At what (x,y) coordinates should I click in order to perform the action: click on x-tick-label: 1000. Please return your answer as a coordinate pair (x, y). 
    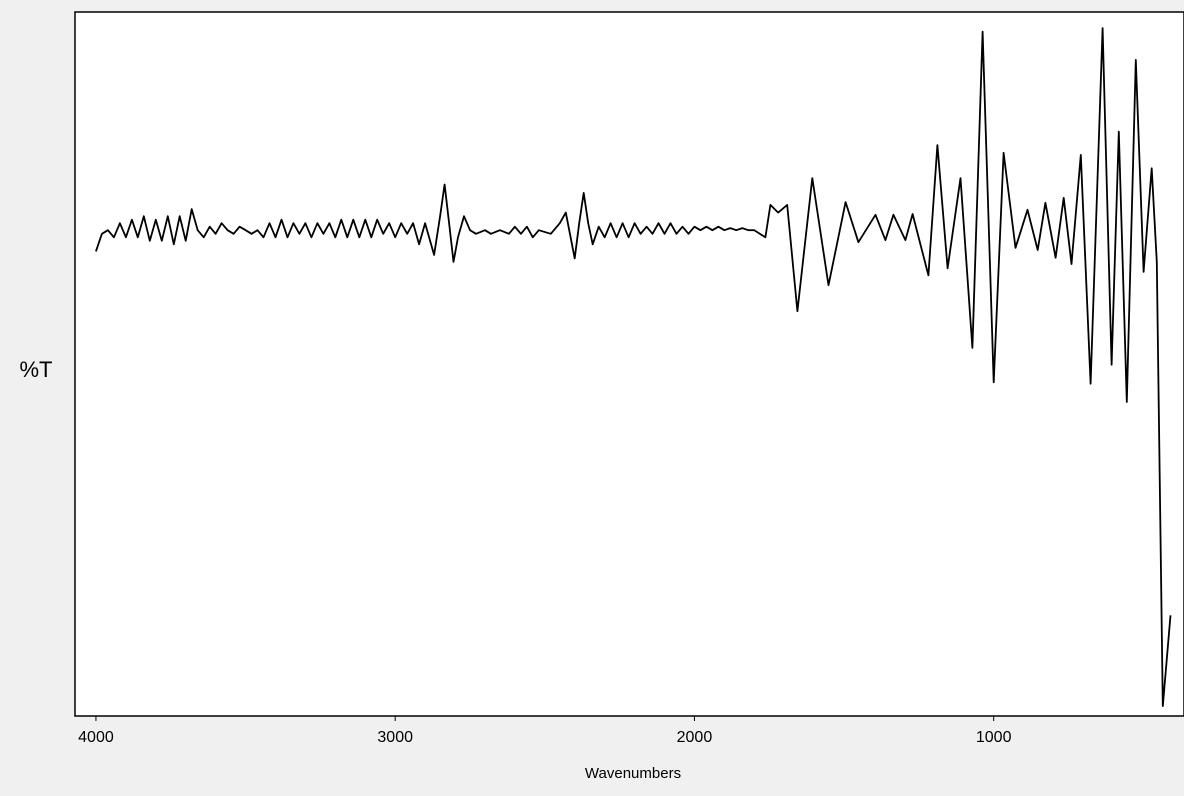
    Looking at the image, I should click on (994, 737).